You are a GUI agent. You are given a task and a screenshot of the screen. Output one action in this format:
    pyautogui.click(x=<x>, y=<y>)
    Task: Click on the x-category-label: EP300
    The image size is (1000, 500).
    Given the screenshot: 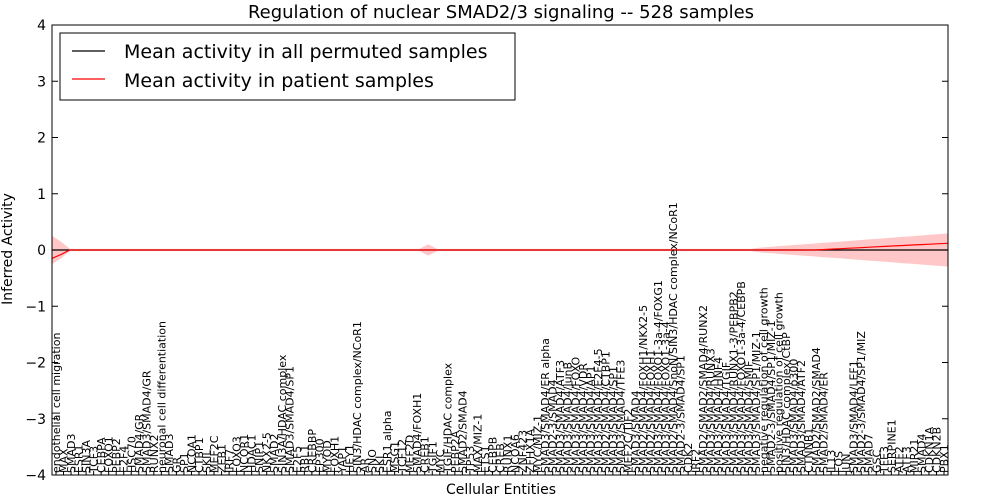 What is the action you would take?
    pyautogui.click(x=319, y=455)
    